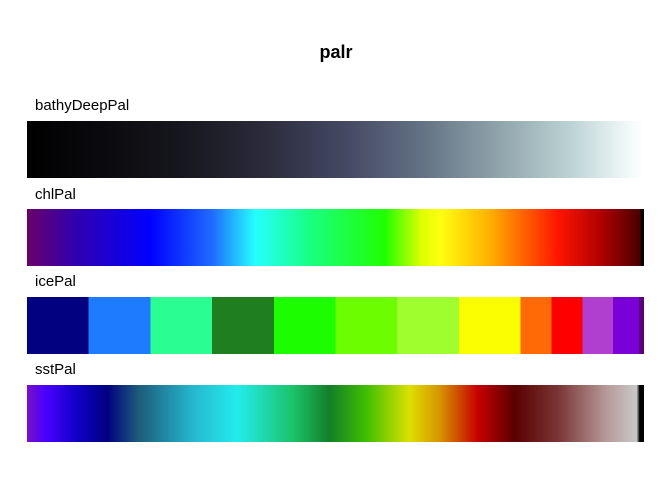 The image size is (672, 480). What do you see at coordinates (335, 237) in the screenshot?
I see `palette-bar-chlpal` at bounding box center [335, 237].